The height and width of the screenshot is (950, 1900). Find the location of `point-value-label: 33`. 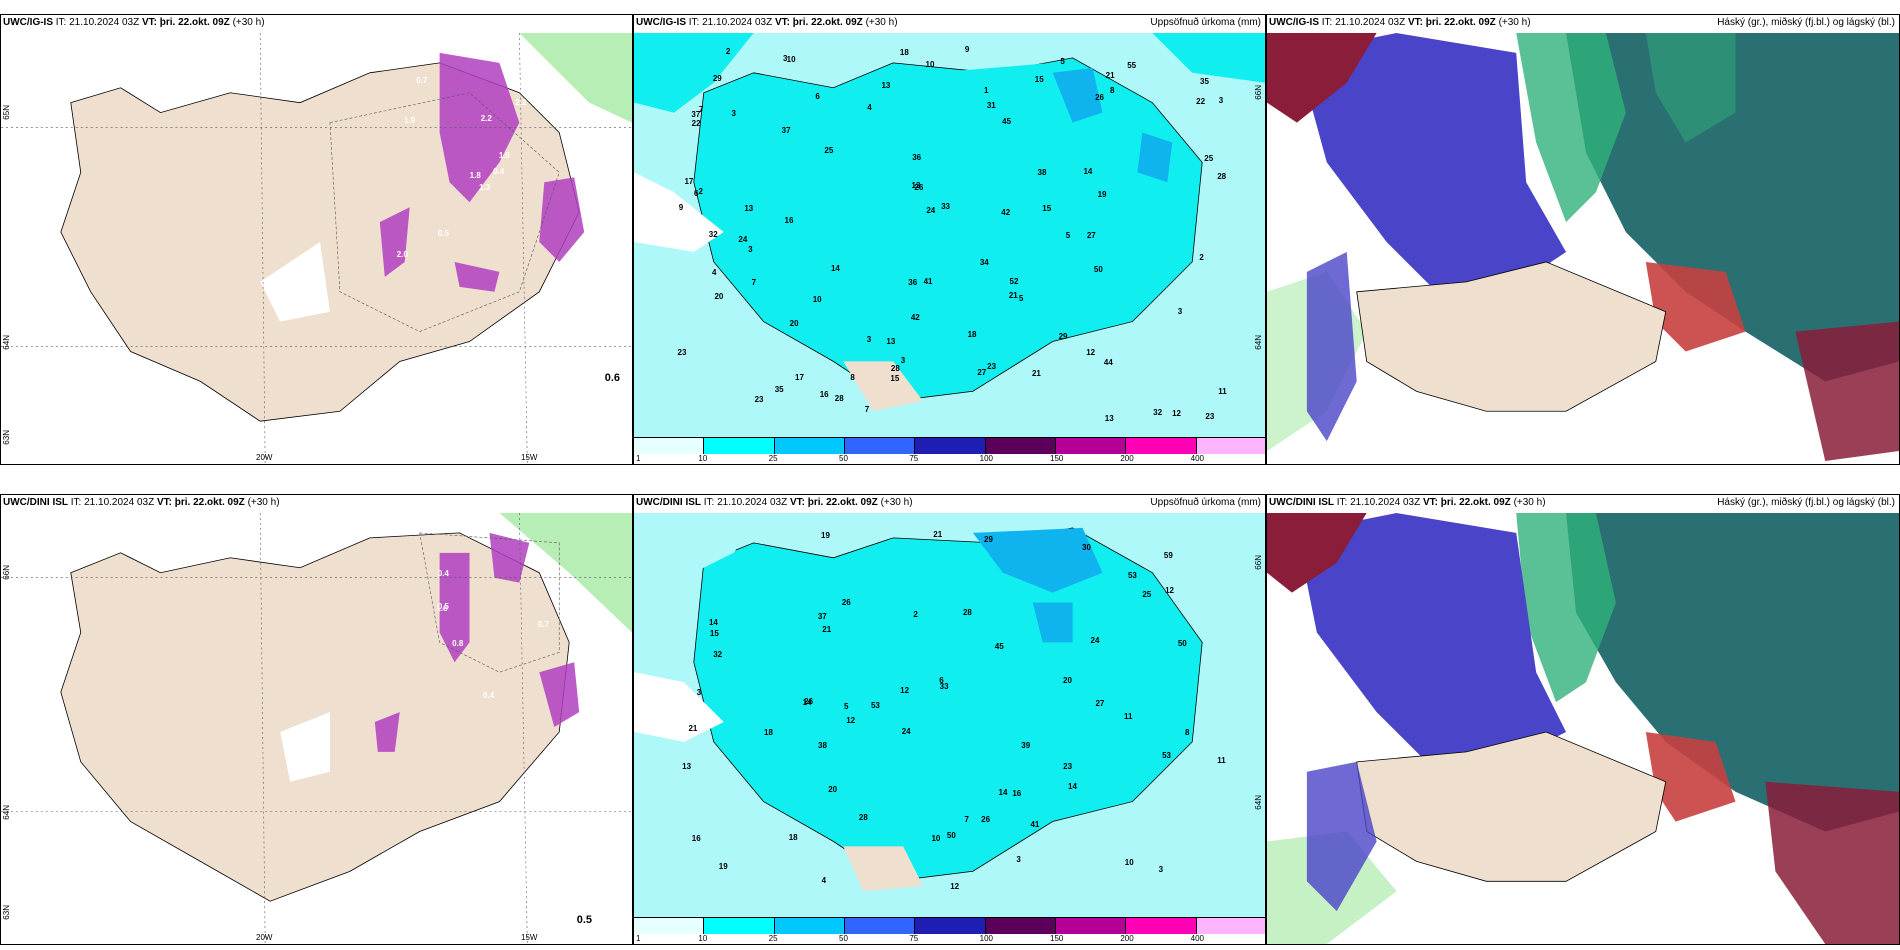

point-value-label: 33 is located at coordinates (944, 687).